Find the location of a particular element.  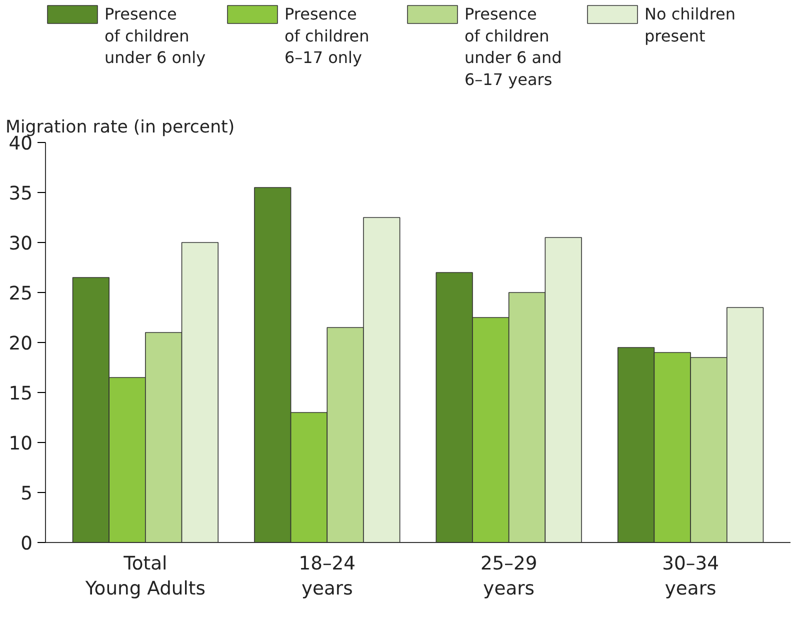

y-tick-label: 5 is located at coordinates (26, 494).